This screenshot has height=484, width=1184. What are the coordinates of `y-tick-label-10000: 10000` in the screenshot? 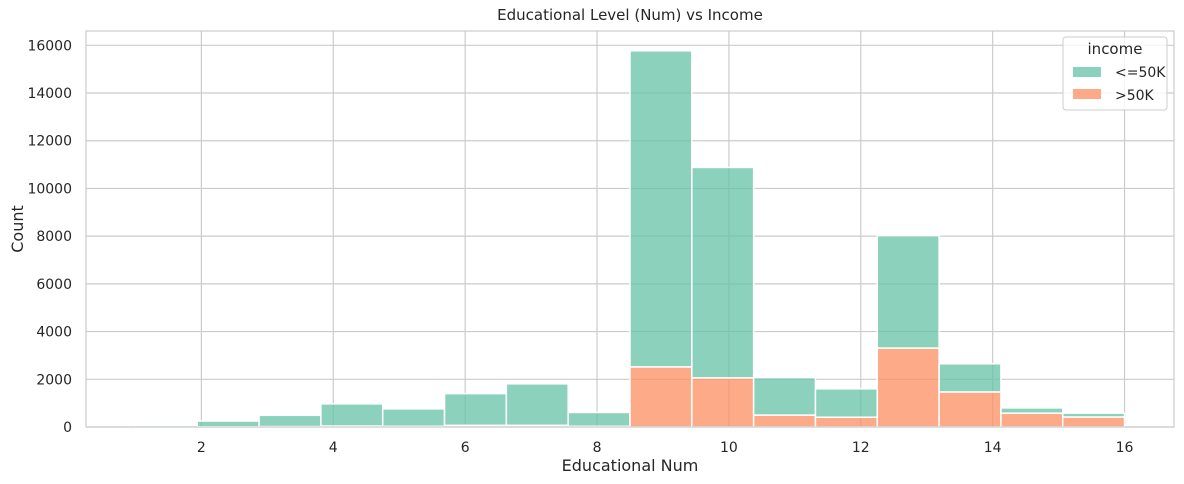 It's located at (49, 189).